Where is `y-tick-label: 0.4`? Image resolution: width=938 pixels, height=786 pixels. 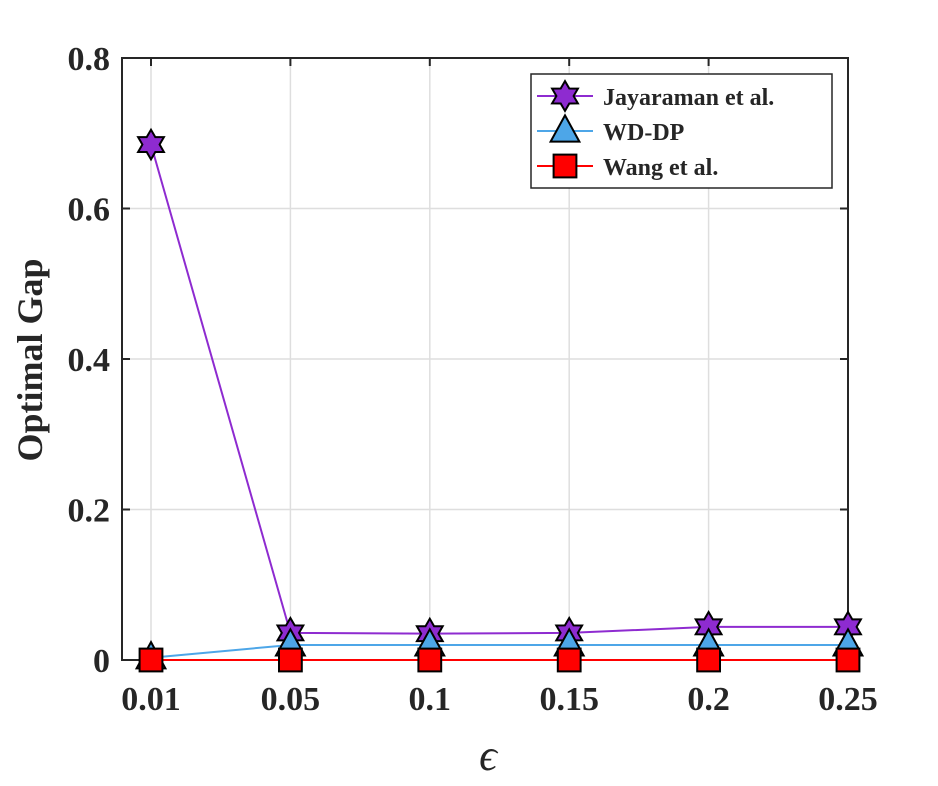
y-tick-label: 0.4 is located at coordinates (89, 360).